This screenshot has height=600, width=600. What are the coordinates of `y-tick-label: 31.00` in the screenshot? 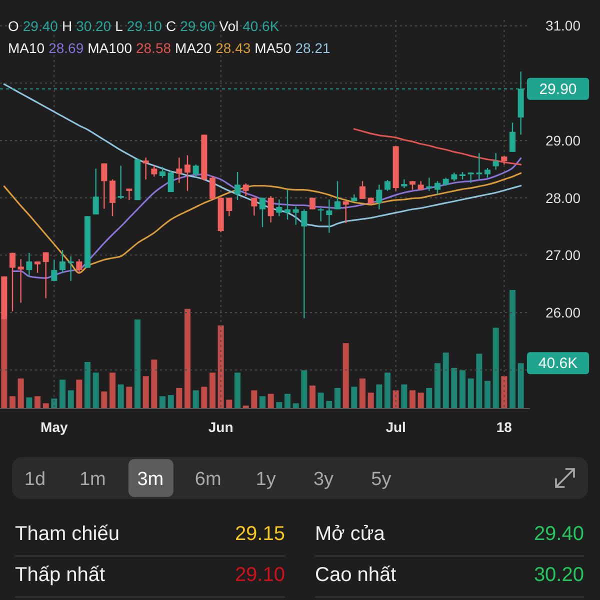 It's located at (563, 26).